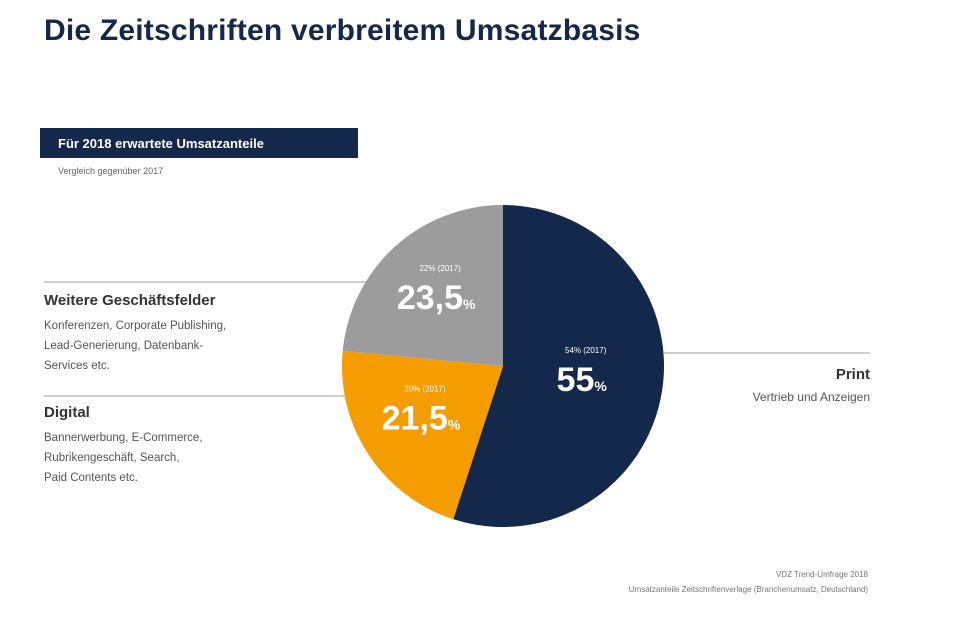 The height and width of the screenshot is (635, 960). I want to click on slice-prior-label: 20% (2017), so click(425, 388).